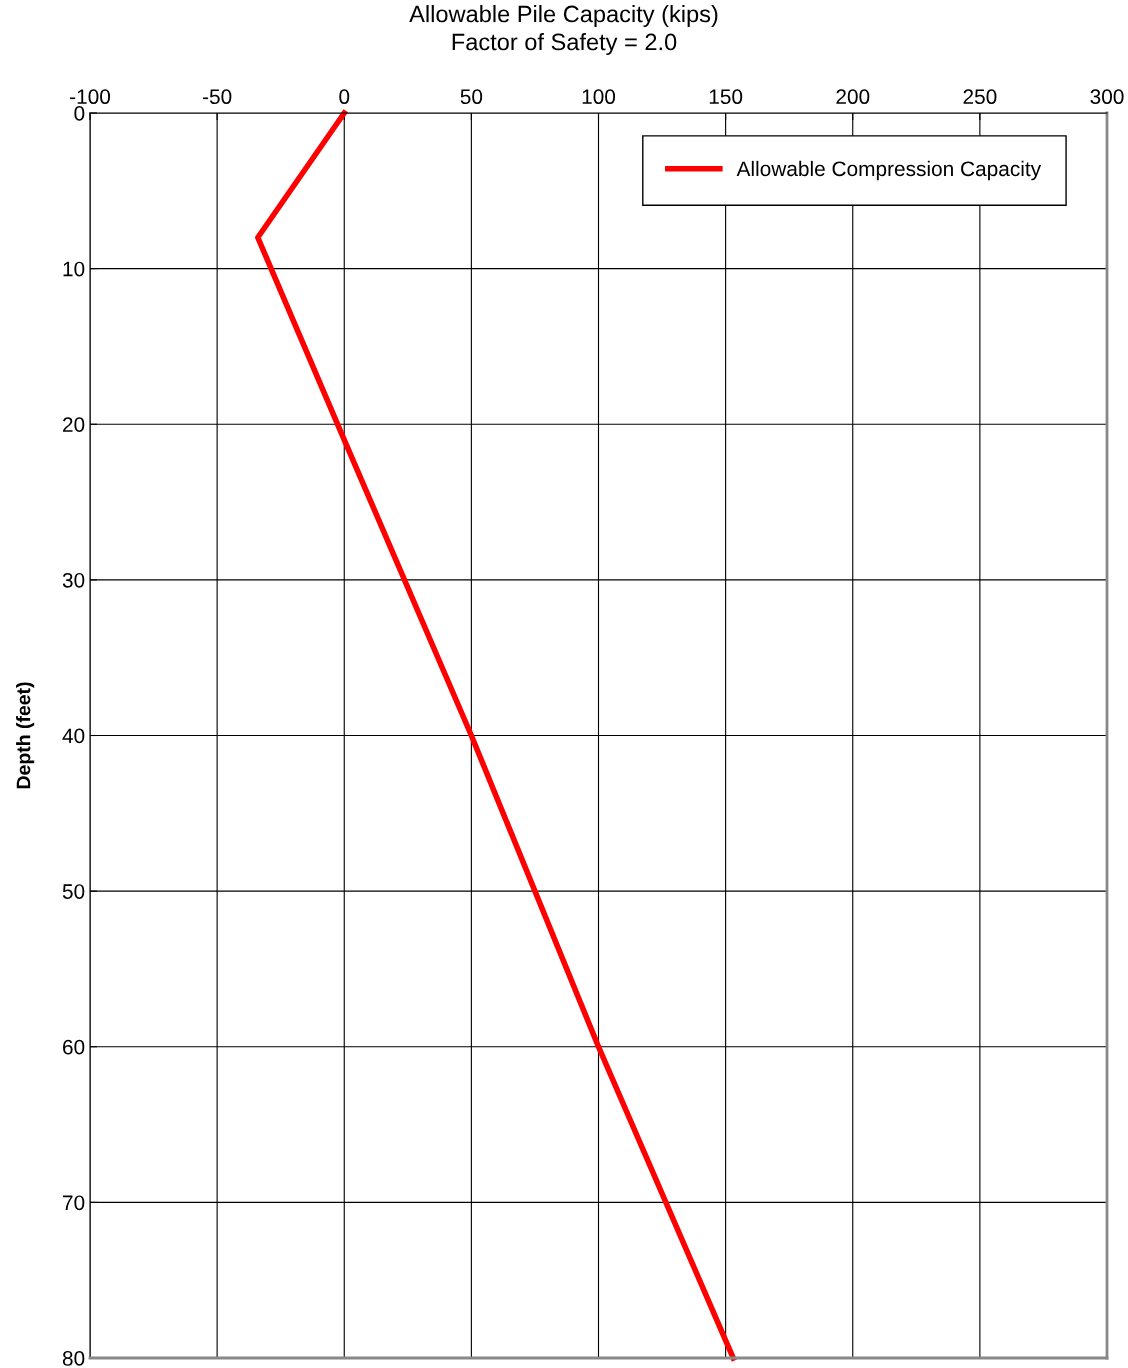  I want to click on chart-subtitle: Factor of Safety = 2.0, so click(564, 44).